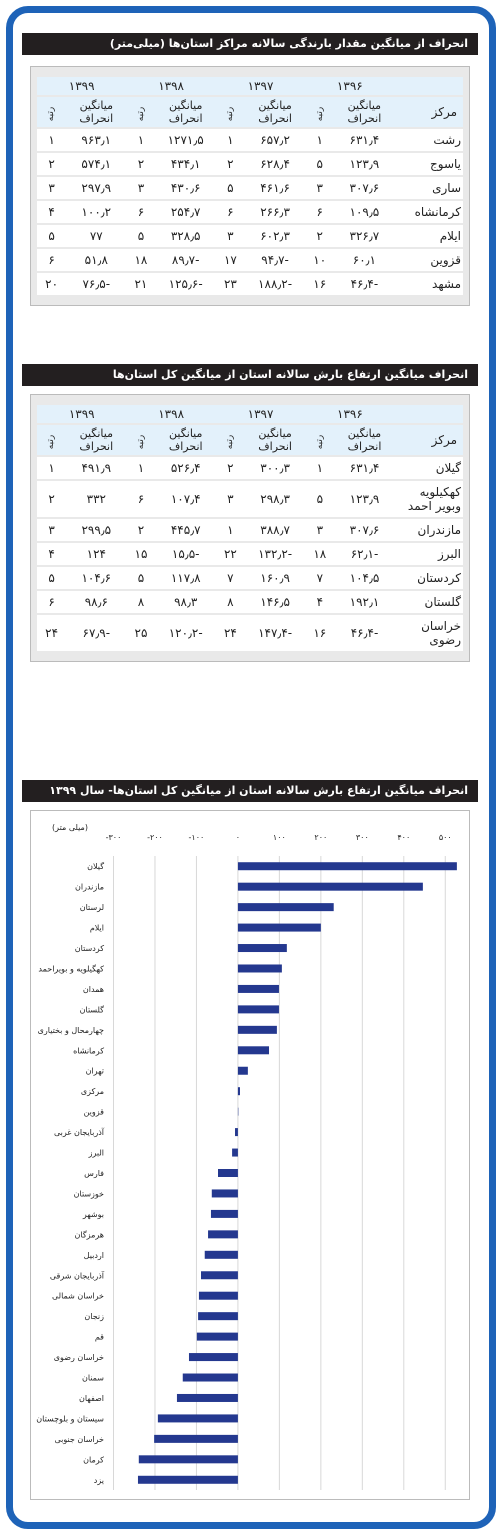 This screenshot has height=1533, width=500. I want to click on cell: کردستان, so click(428, 578).